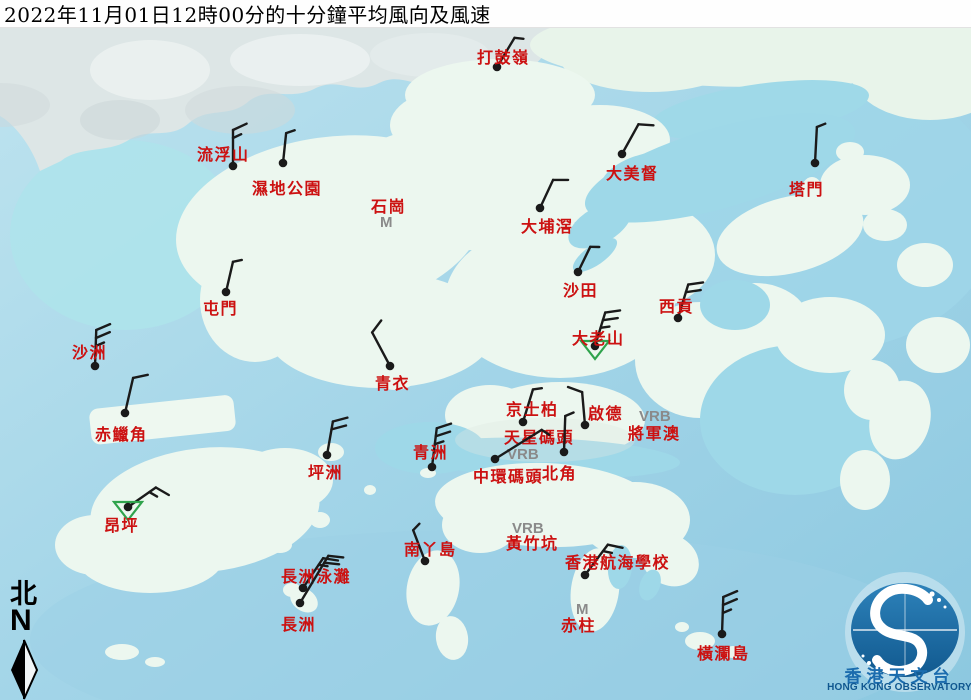 The height and width of the screenshot is (700, 971). I want to click on station-label: 赤柱, so click(578, 625).